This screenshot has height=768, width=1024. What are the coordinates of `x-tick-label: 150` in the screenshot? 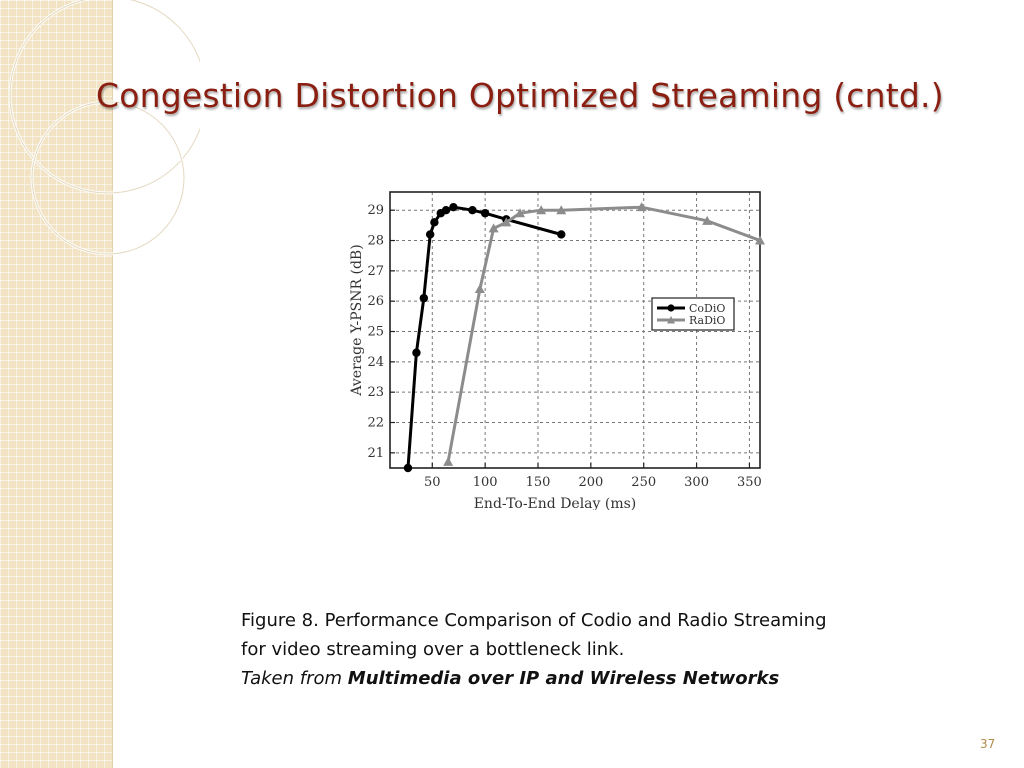 It's located at (538, 482).